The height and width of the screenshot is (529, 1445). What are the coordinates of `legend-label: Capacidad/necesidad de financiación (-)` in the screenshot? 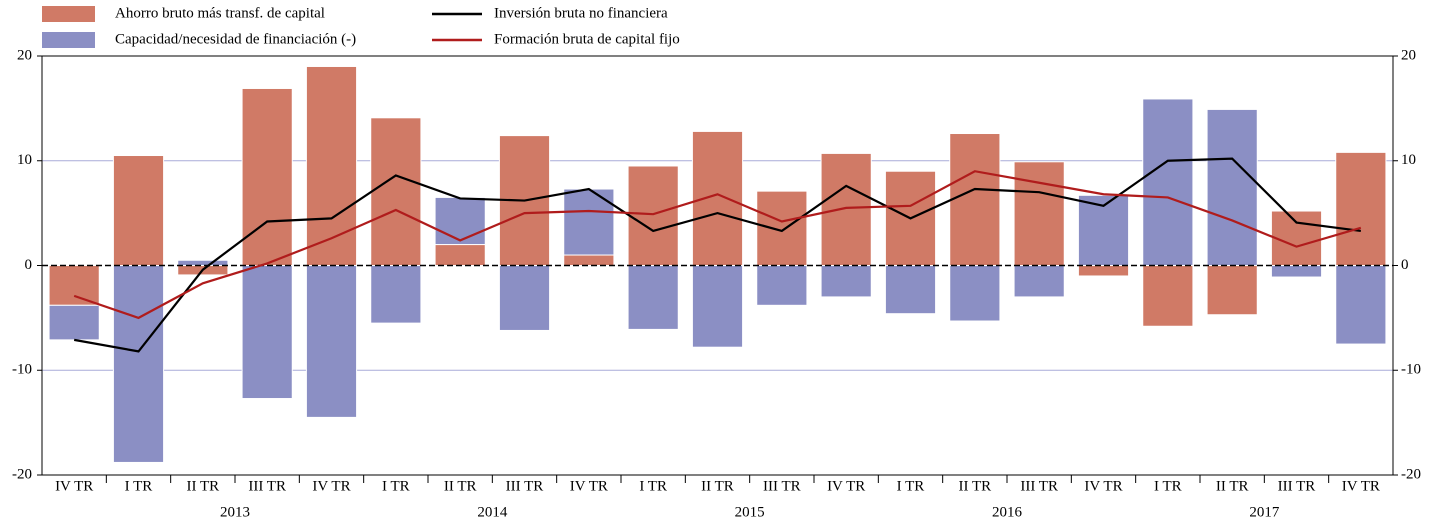 It's located at (235, 39).